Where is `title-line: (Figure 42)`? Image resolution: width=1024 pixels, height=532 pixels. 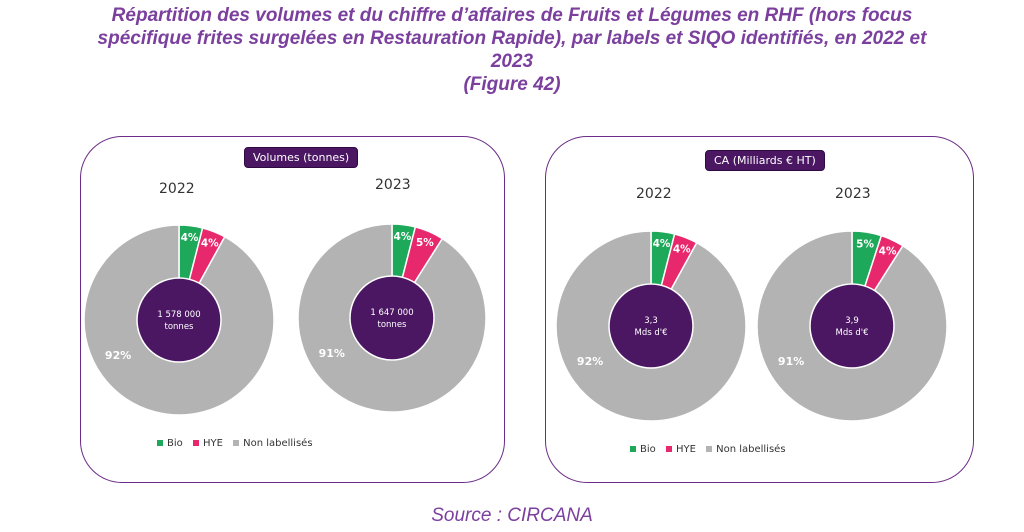 title-line: (Figure 42) is located at coordinates (512, 84).